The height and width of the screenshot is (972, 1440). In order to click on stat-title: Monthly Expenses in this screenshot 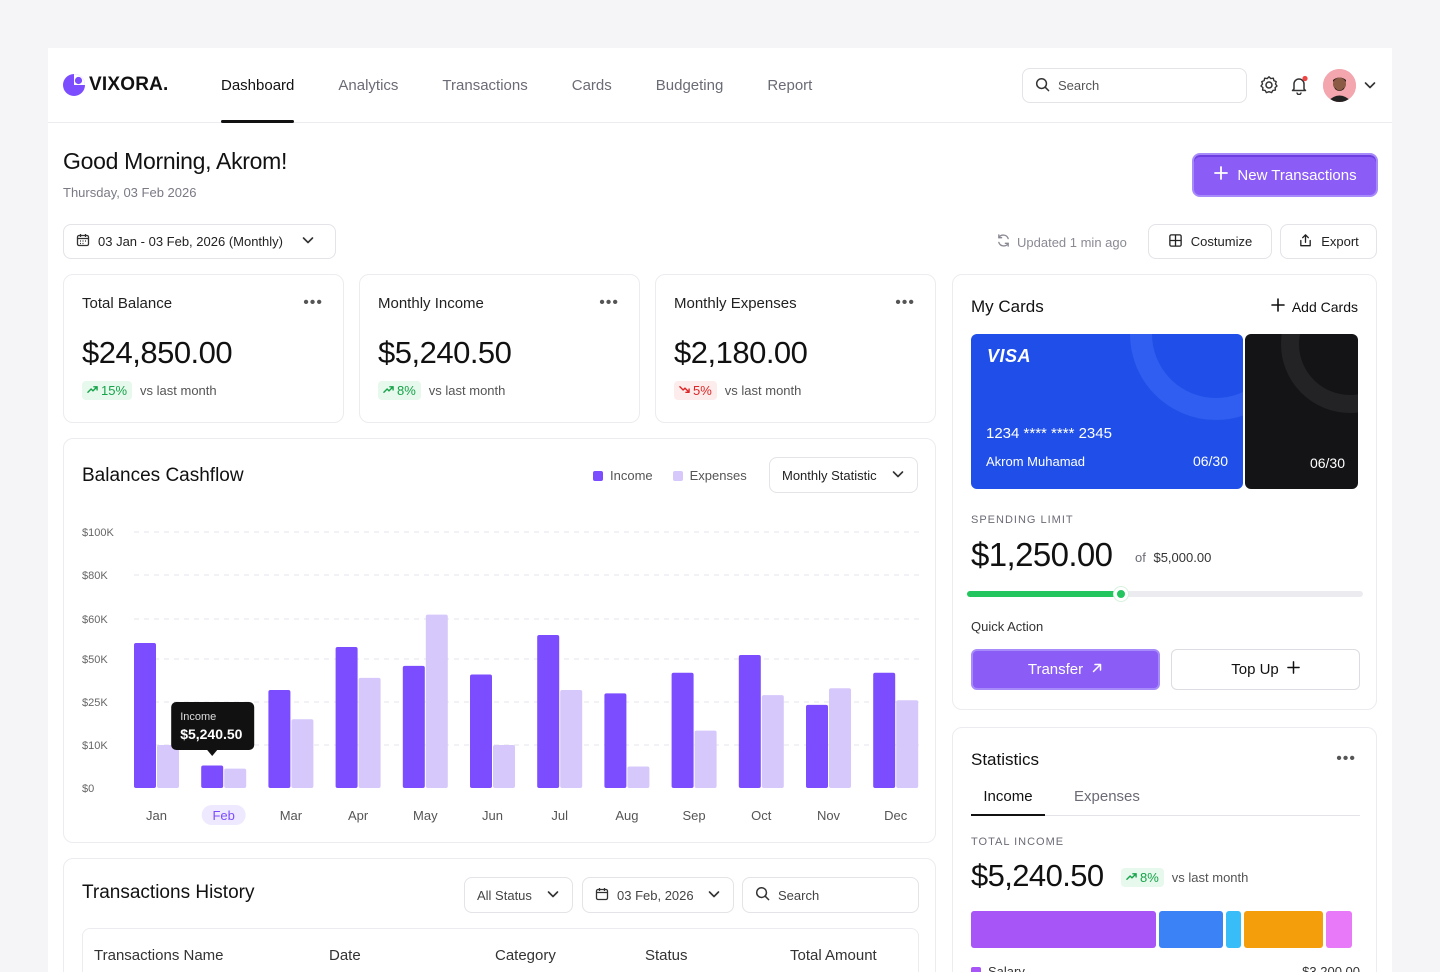, I will do `click(735, 303)`.